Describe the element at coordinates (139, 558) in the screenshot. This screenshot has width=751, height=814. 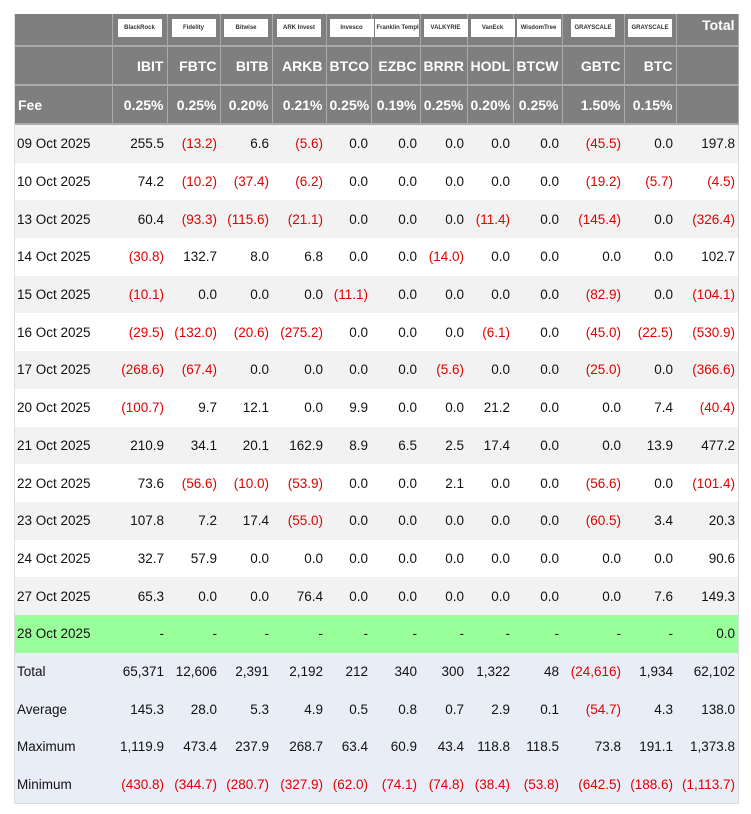
I see `flow-cell: 32.7` at that location.